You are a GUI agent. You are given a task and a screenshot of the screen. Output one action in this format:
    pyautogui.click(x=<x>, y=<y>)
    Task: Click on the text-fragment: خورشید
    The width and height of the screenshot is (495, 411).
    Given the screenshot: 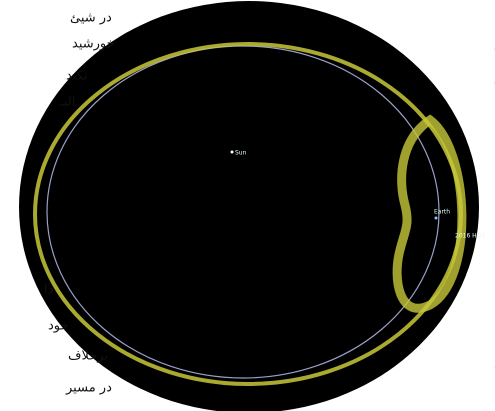 What is the action you would take?
    pyautogui.click(x=93, y=44)
    